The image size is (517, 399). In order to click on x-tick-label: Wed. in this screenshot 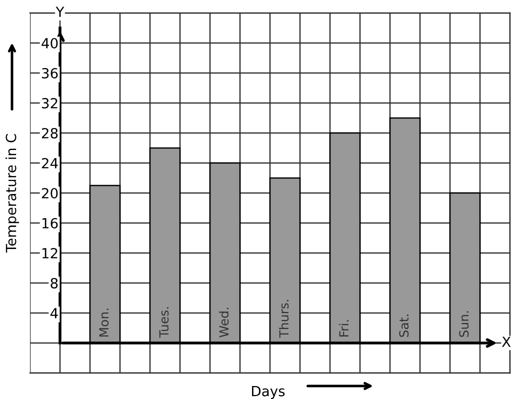, I will do `click(223, 323)`.